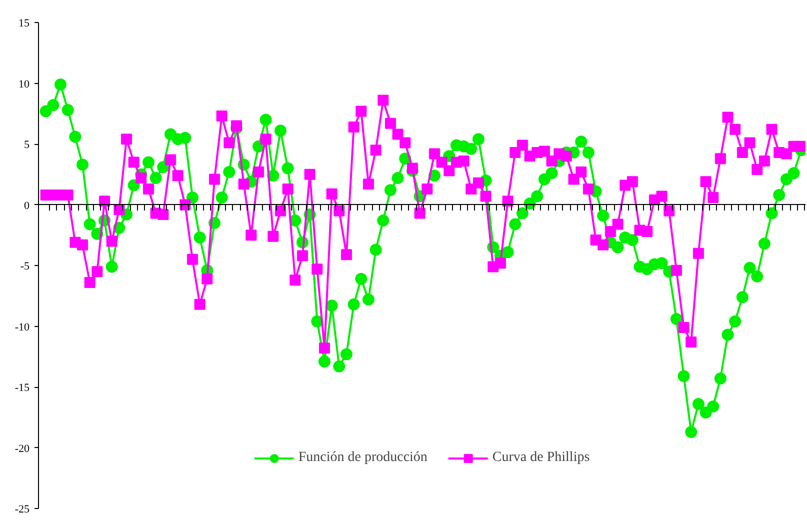 Image resolution: width=807 pixels, height=528 pixels. I want to click on y-tick-label: -25, so click(22, 510).